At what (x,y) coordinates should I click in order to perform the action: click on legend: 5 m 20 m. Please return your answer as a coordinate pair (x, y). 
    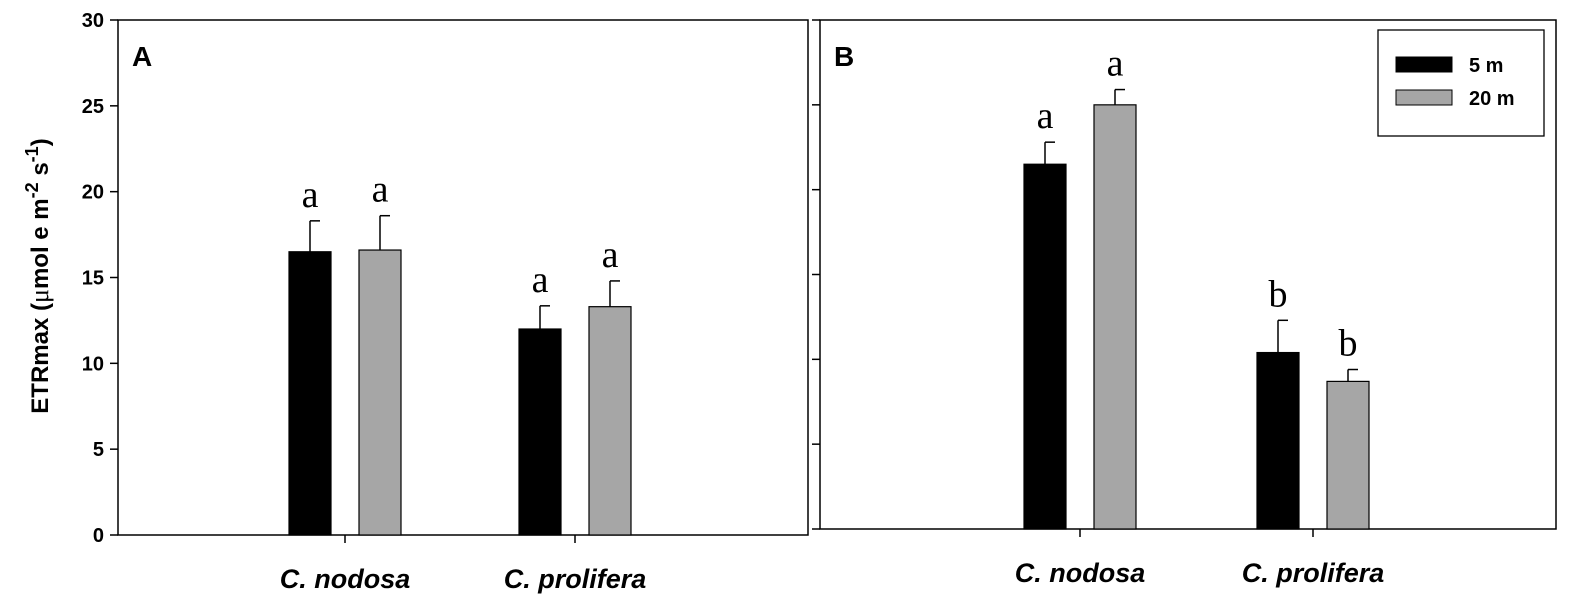
    Looking at the image, I should click on (1461, 83).